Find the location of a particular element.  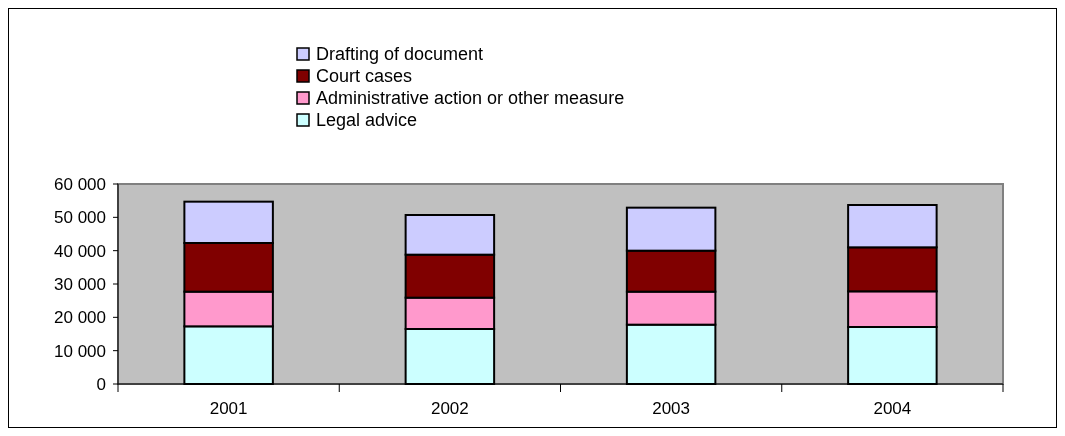

y-tick-label: 60 000 is located at coordinates (80, 184).